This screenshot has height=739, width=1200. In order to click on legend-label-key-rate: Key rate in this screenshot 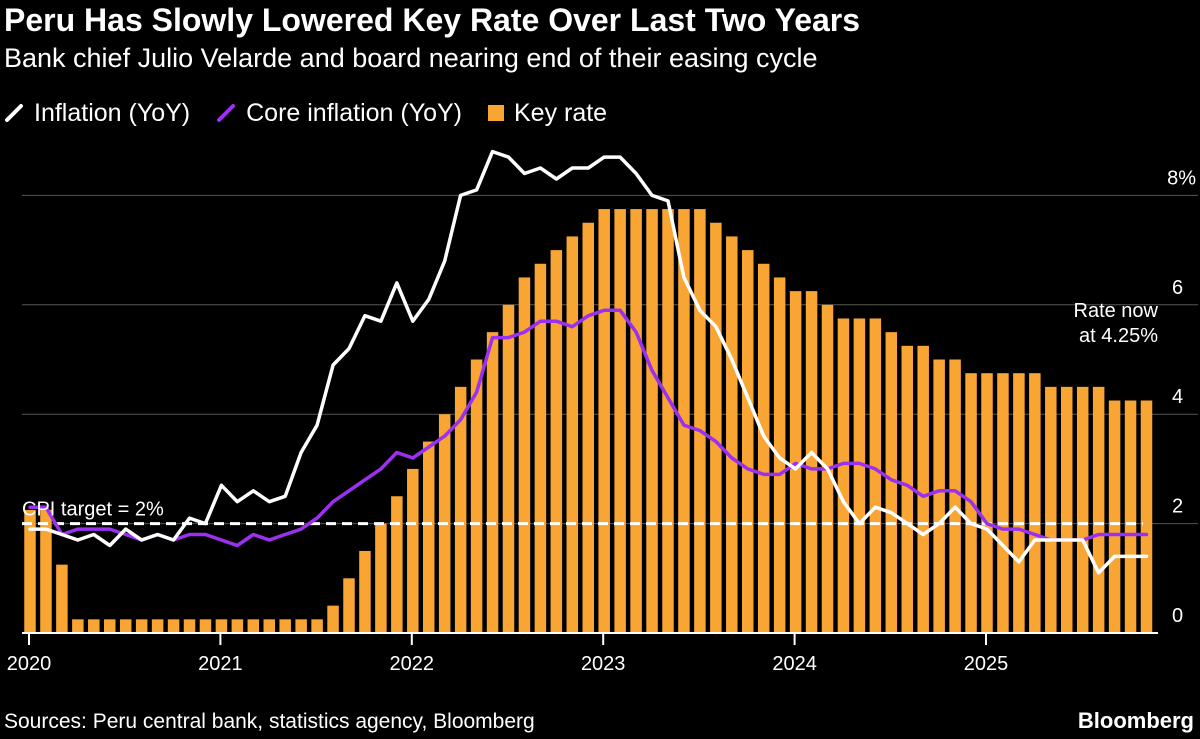, I will do `click(560, 112)`.